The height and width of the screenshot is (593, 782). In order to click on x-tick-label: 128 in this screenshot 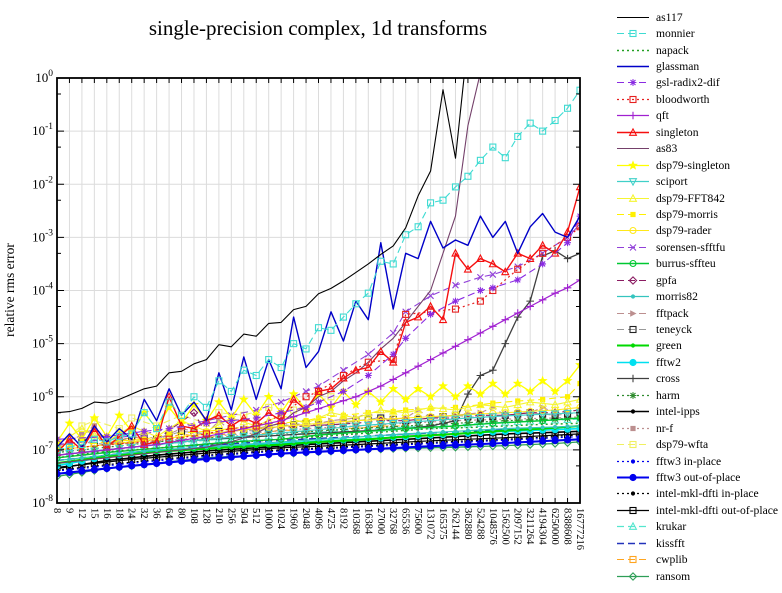, I will do `click(205, 516)`.